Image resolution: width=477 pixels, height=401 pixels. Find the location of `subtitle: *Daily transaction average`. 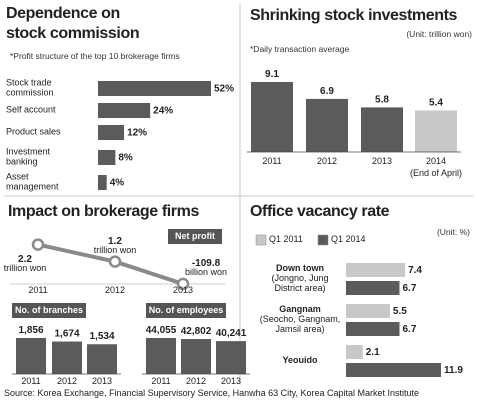

subtitle: *Daily transaction average is located at coordinates (299, 49).